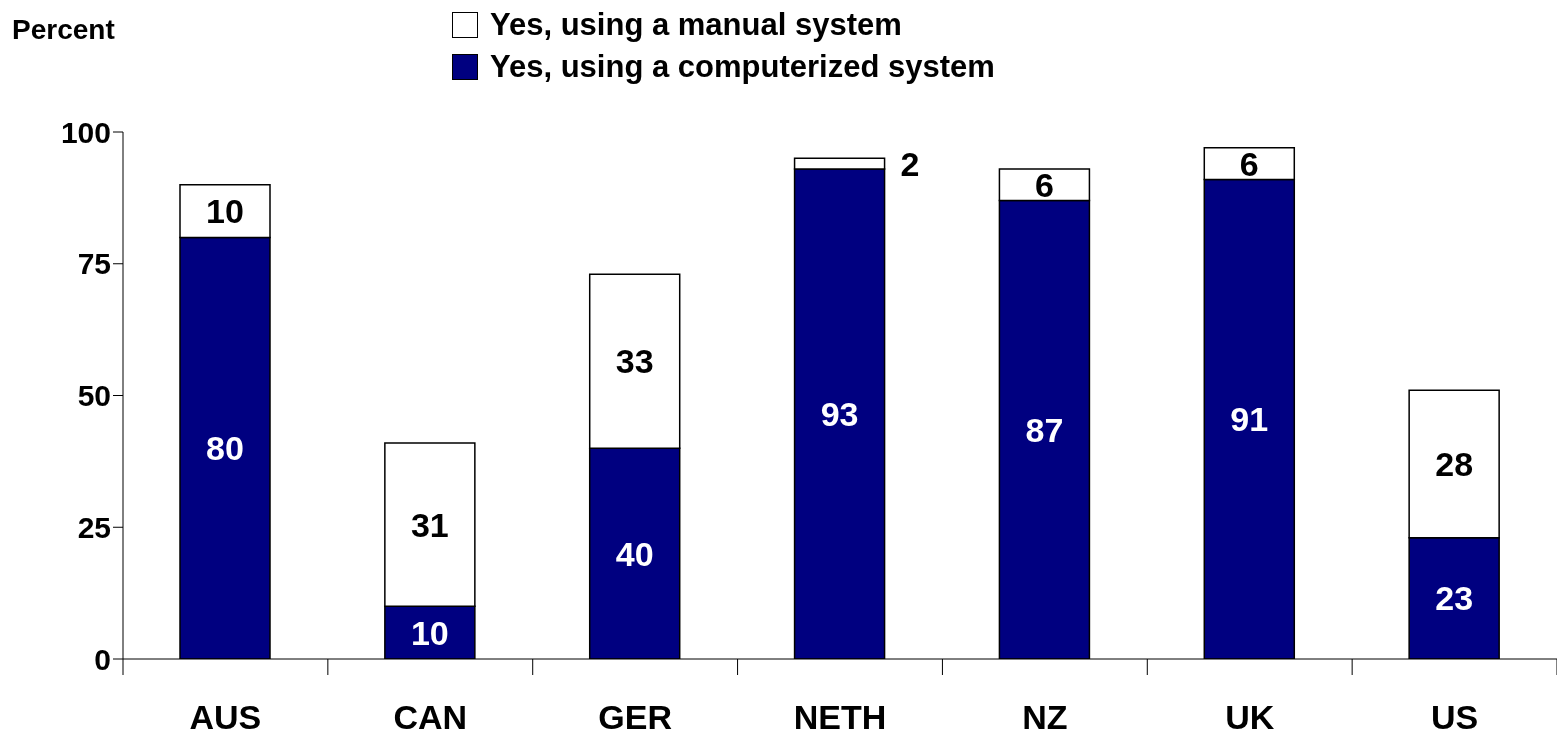 The width and height of the screenshot is (1557, 741). I want to click on y-axis-title: Percent, so click(63, 30).